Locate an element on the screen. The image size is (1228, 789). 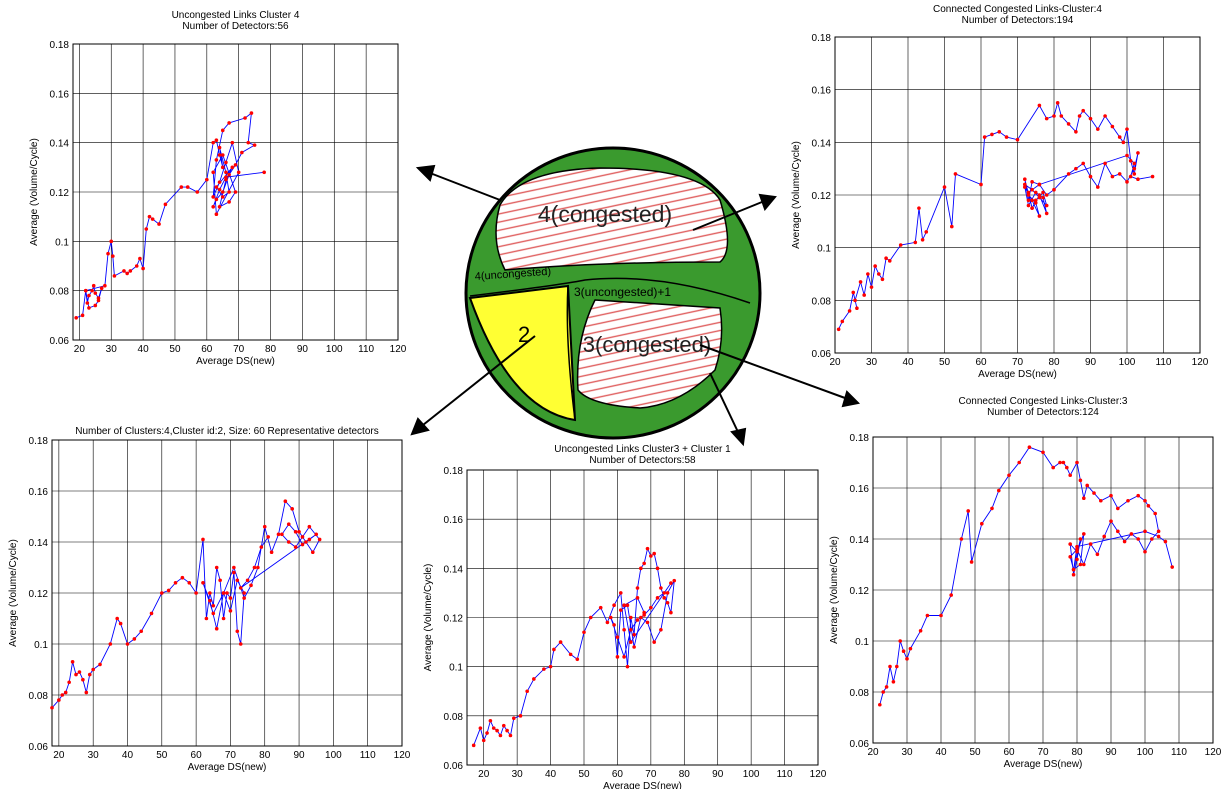
x-tick-label: 70 is located at coordinates (1018, 362).